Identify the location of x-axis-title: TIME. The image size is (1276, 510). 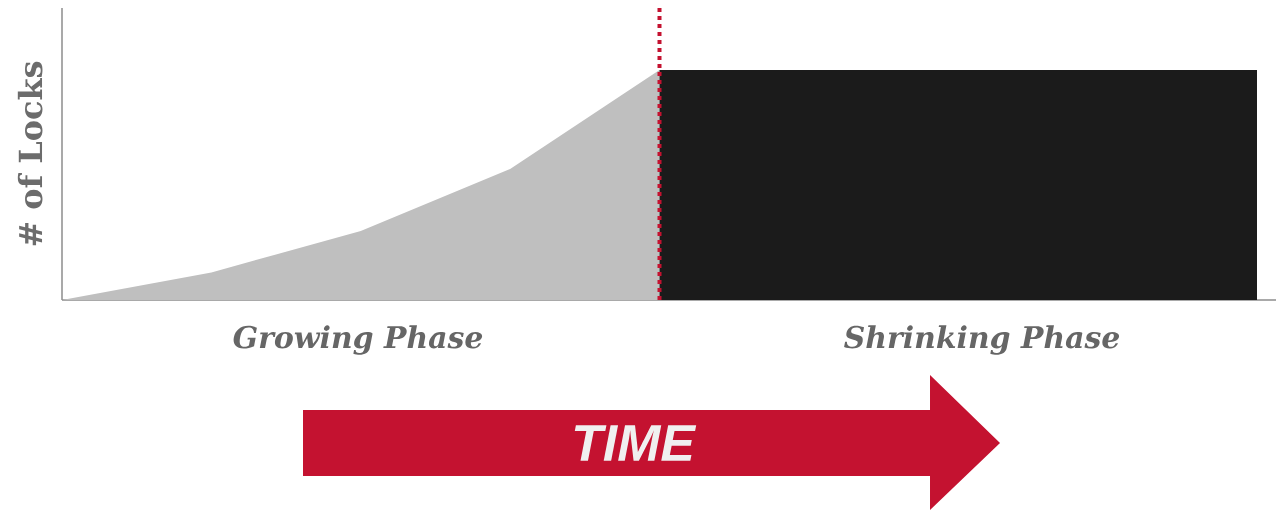
(635, 443).